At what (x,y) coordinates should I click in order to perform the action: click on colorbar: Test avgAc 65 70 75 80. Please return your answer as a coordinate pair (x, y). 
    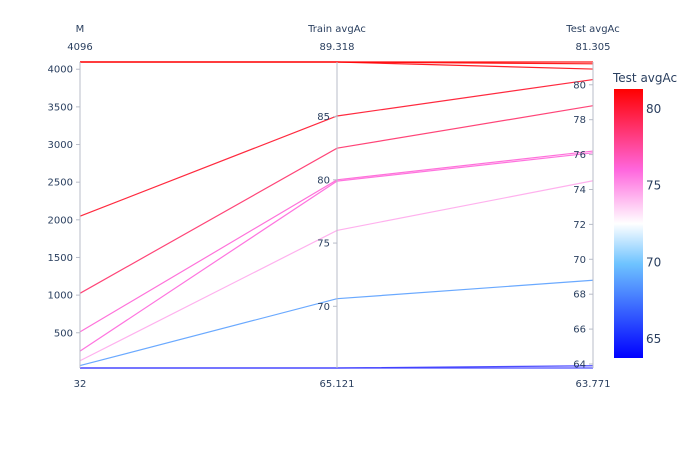
    Looking at the image, I should click on (644, 214).